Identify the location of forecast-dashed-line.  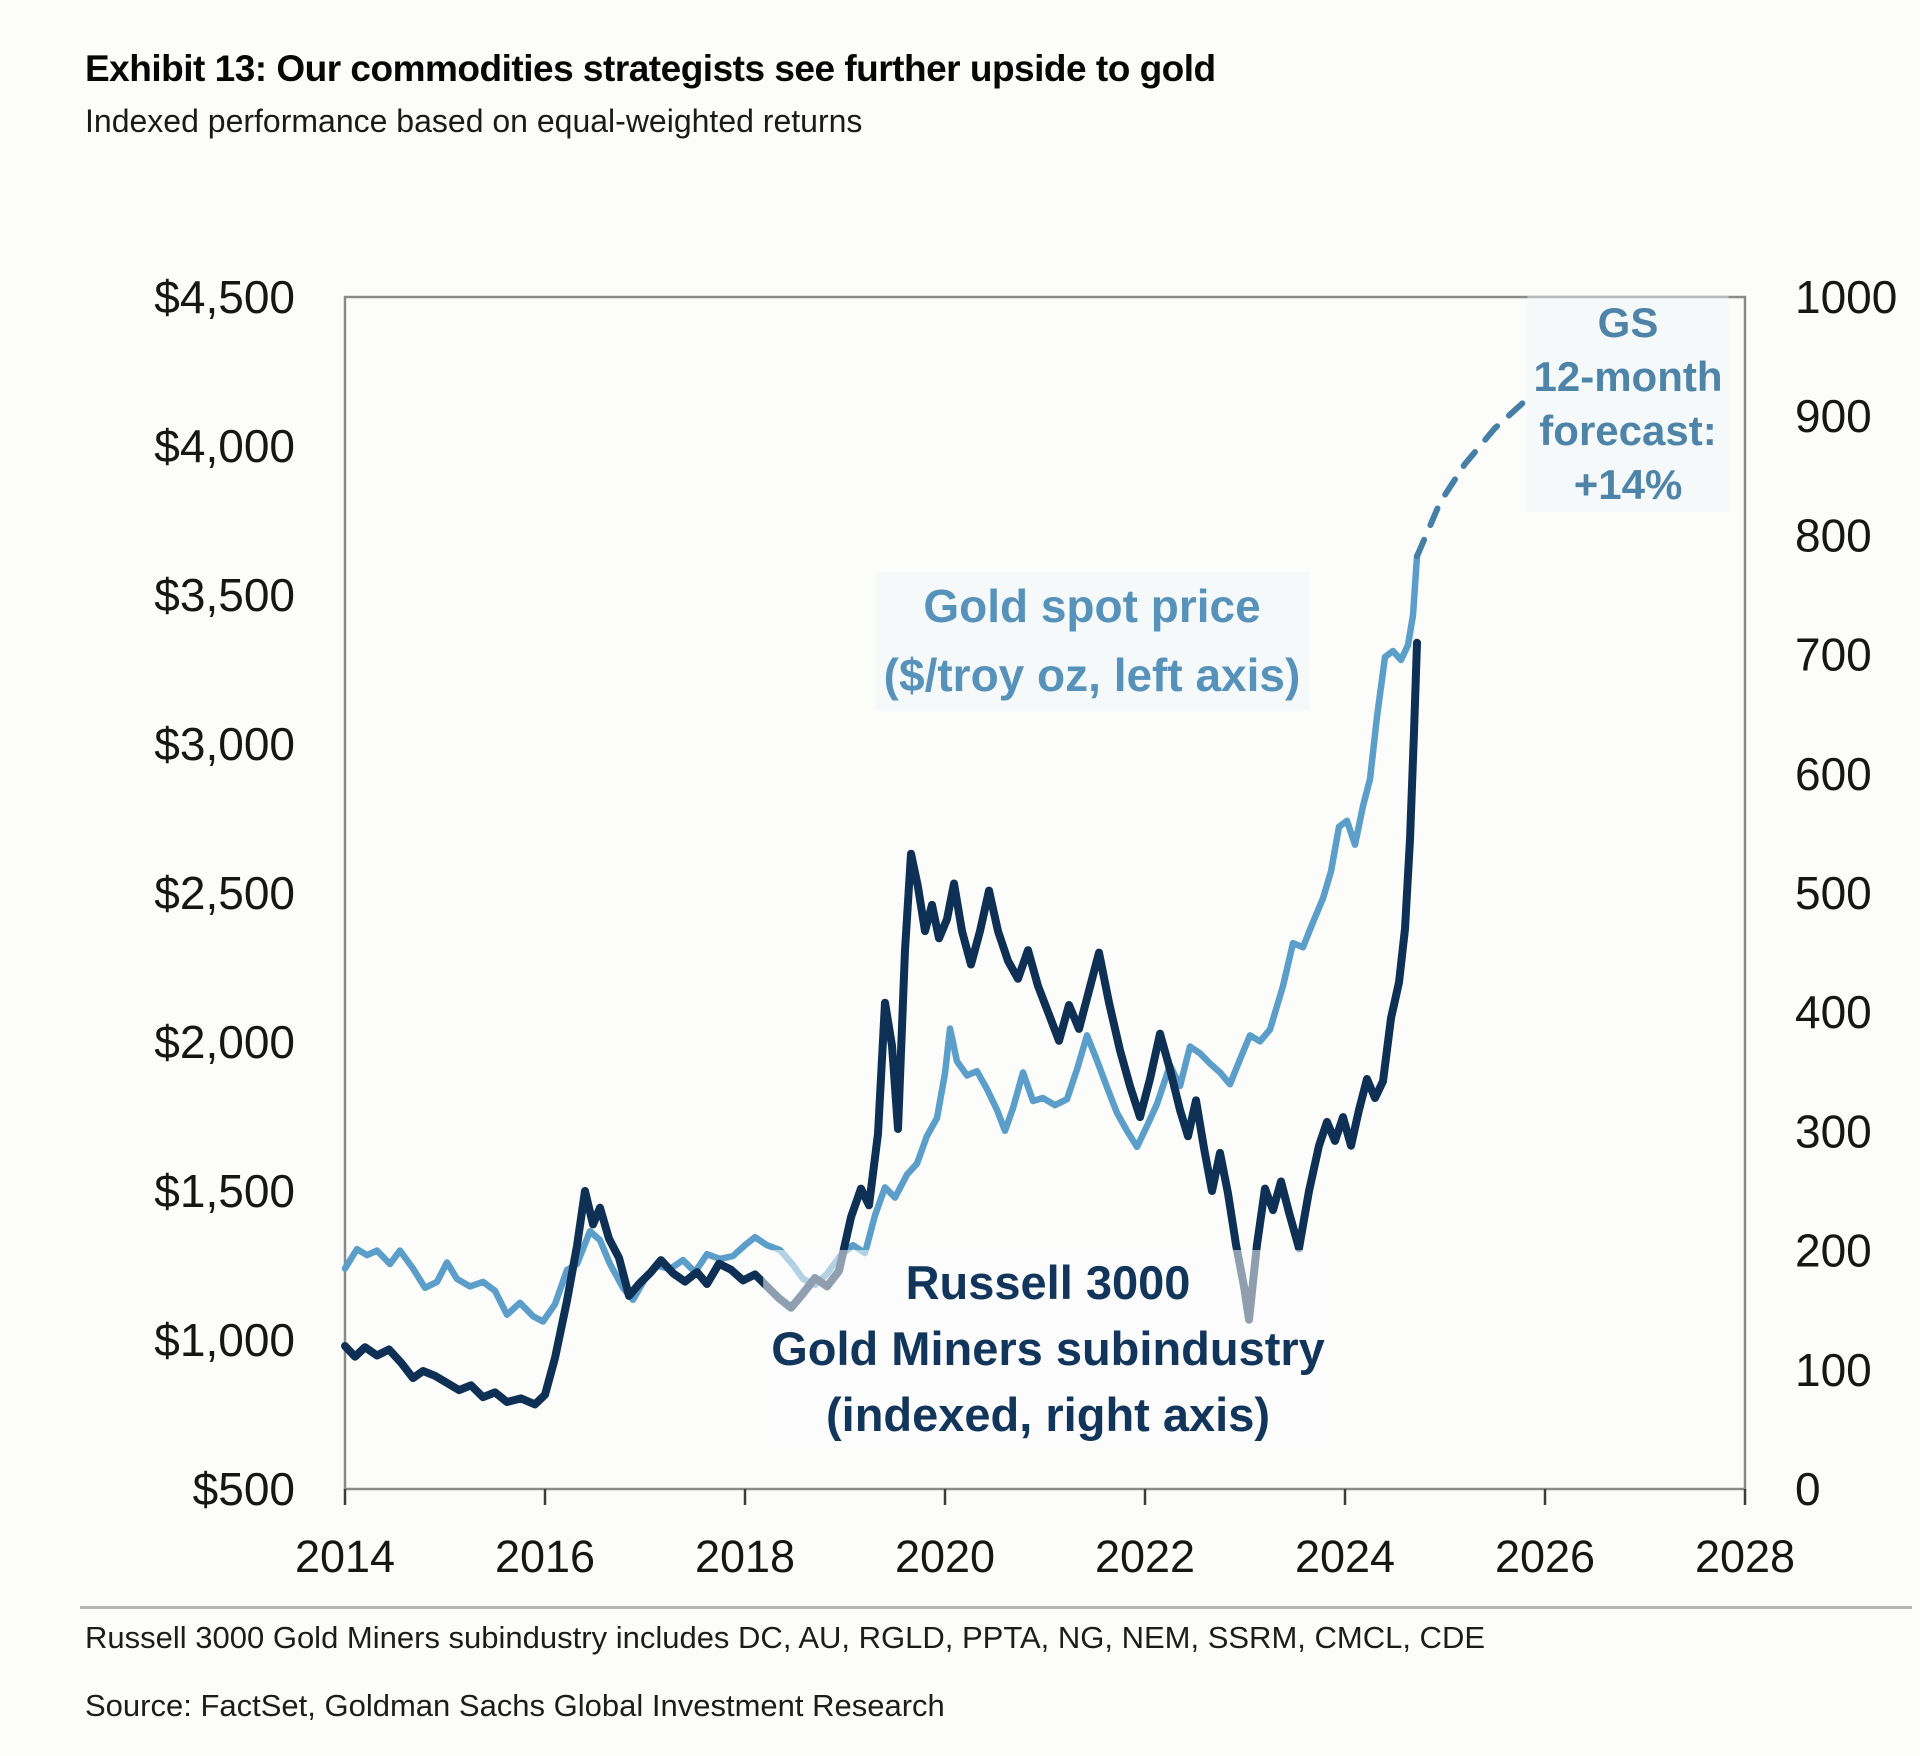
(1470, 479).